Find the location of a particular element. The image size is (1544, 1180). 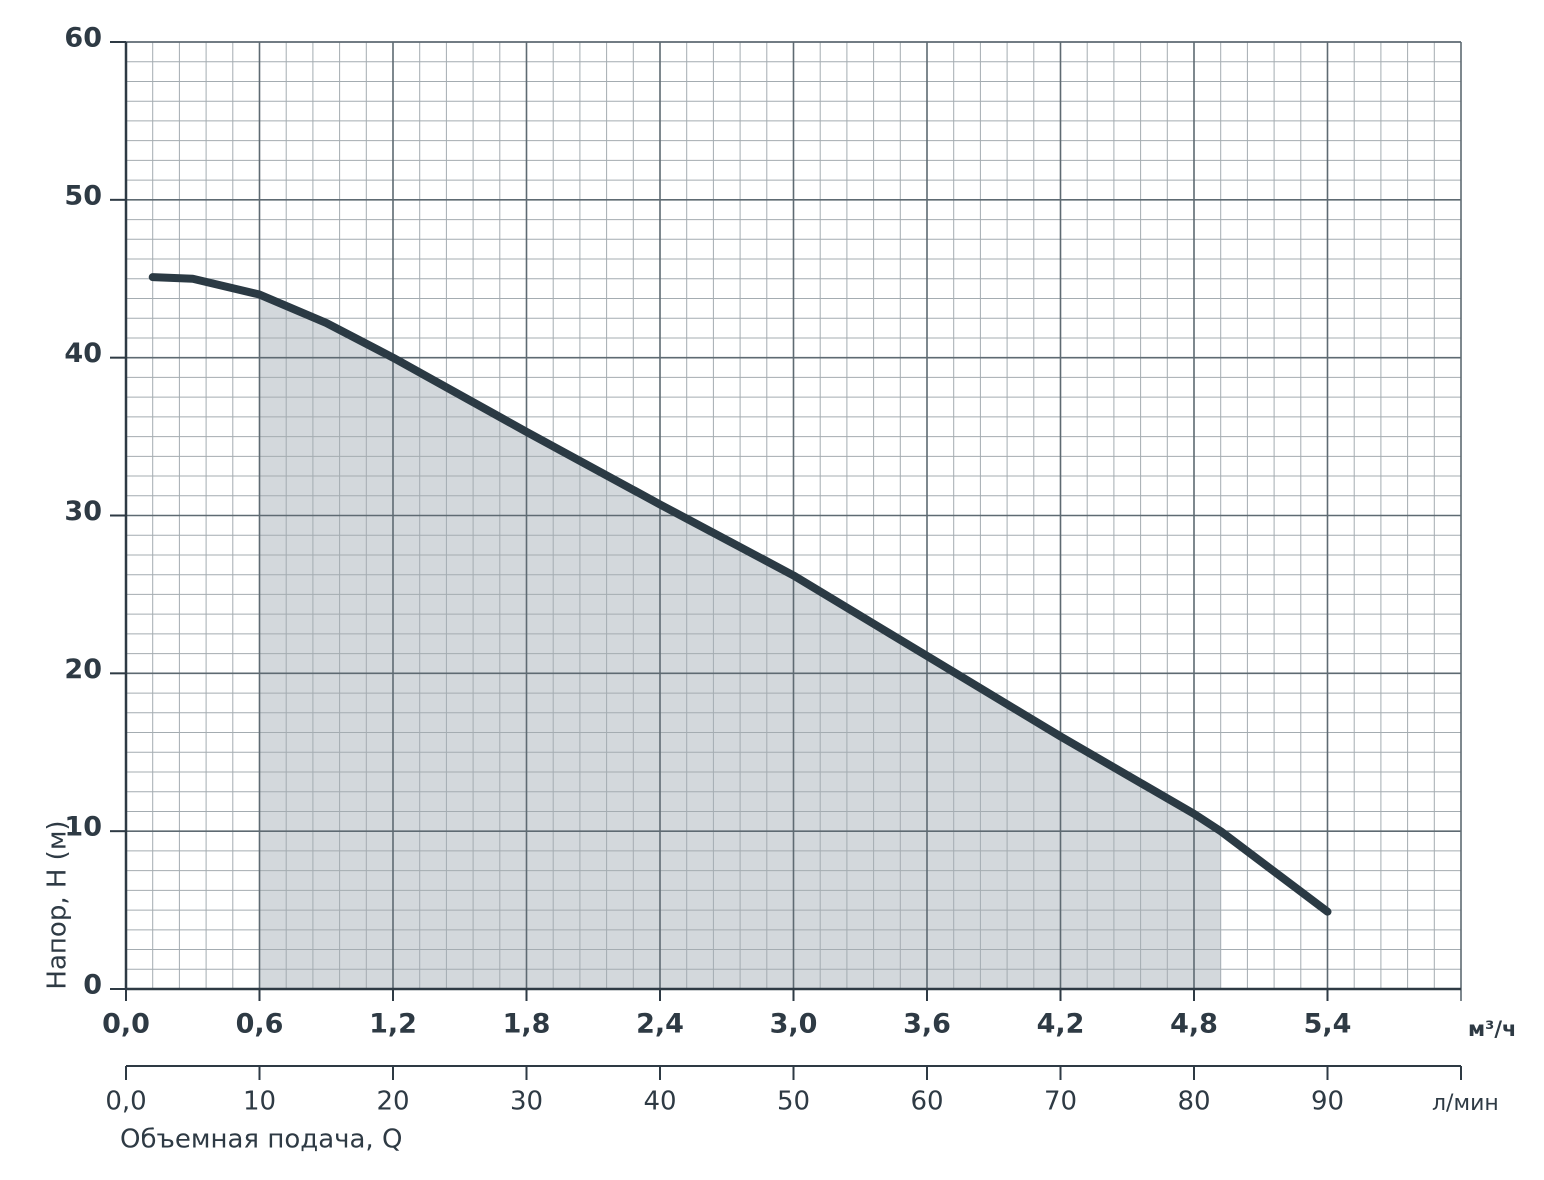

x-tick-label: 5,4 is located at coordinates (1328, 1024).